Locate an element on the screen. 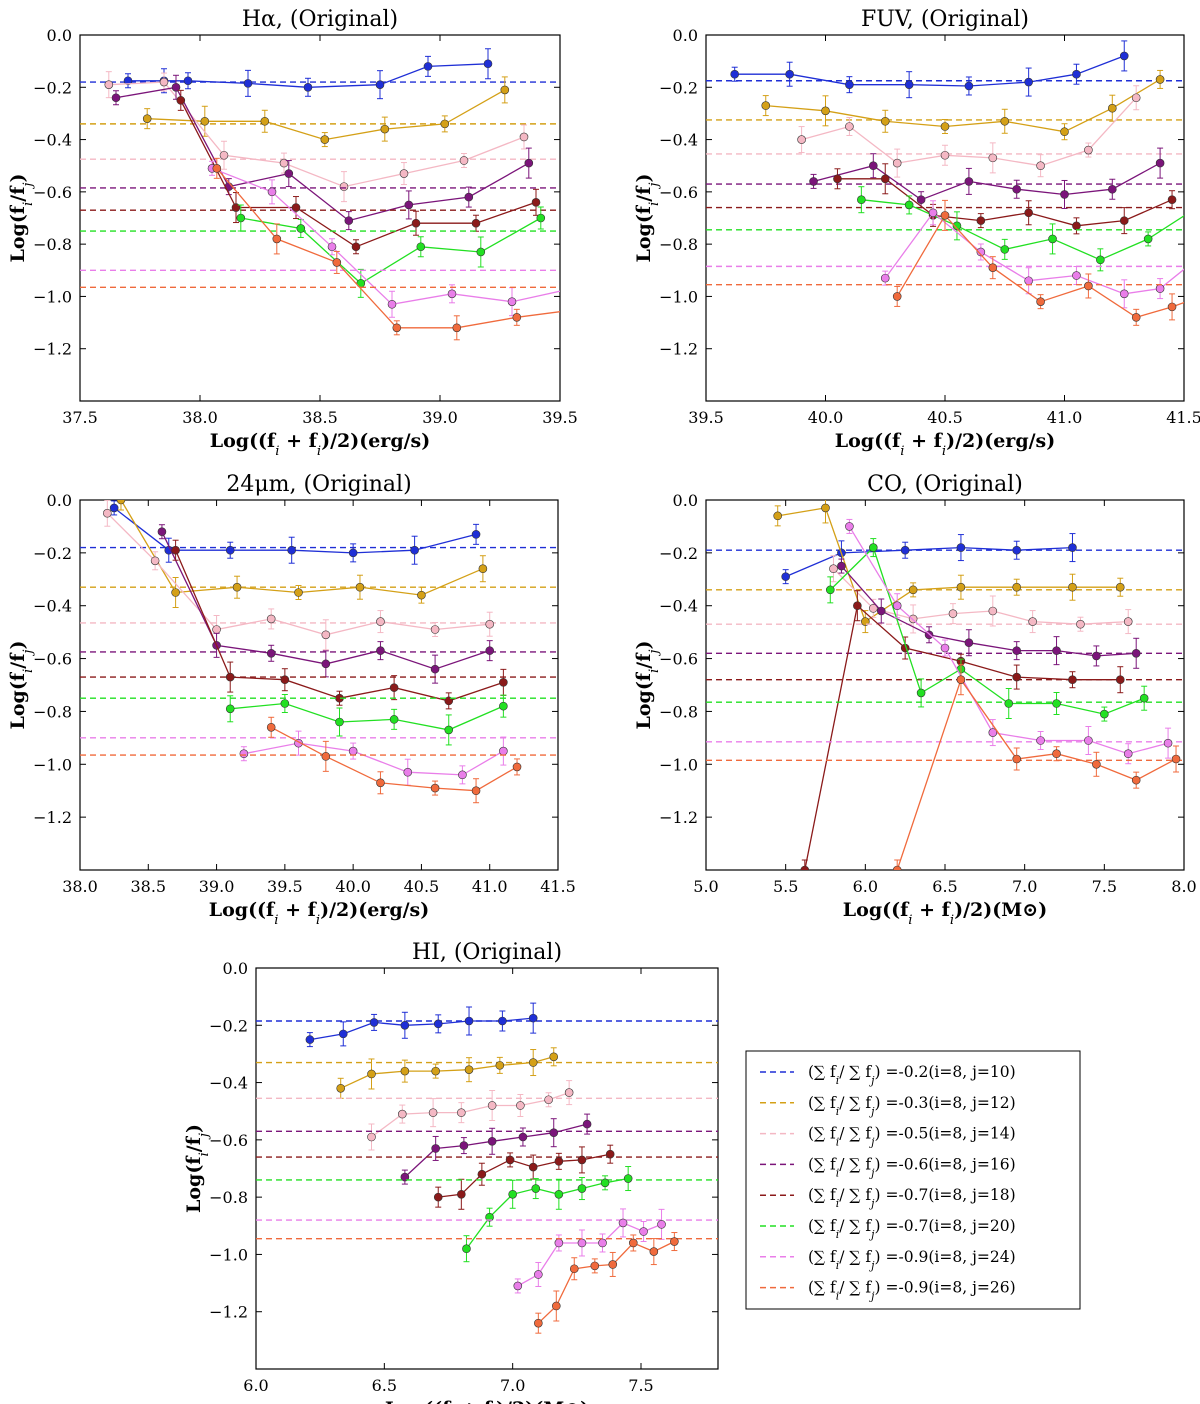 The image size is (1200, 1404). series-line-j=20 is located at coordinates (1022, 230).